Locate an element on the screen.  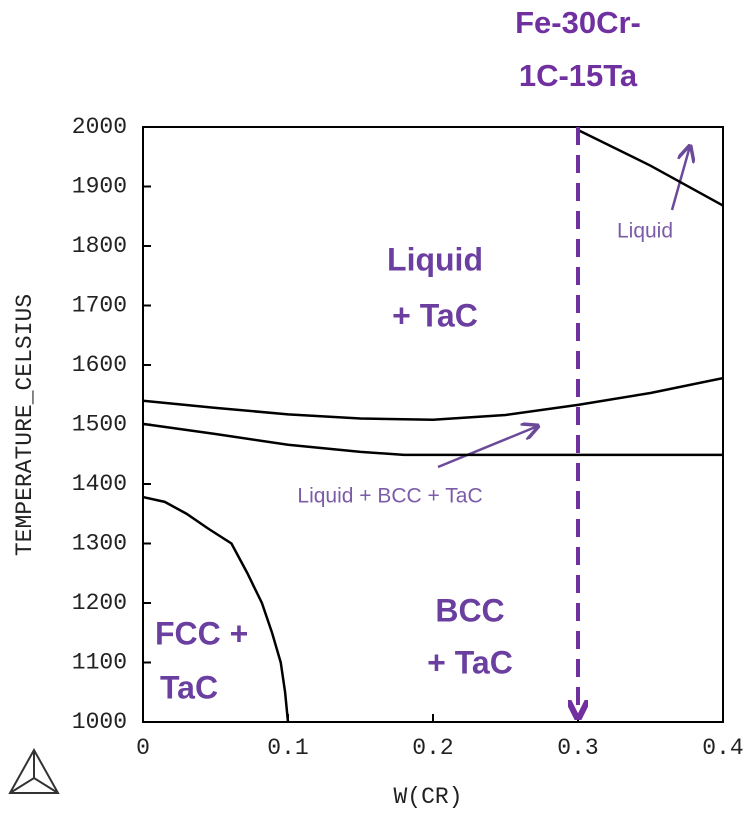
y-tick-label: 1400 is located at coordinates (99, 484).